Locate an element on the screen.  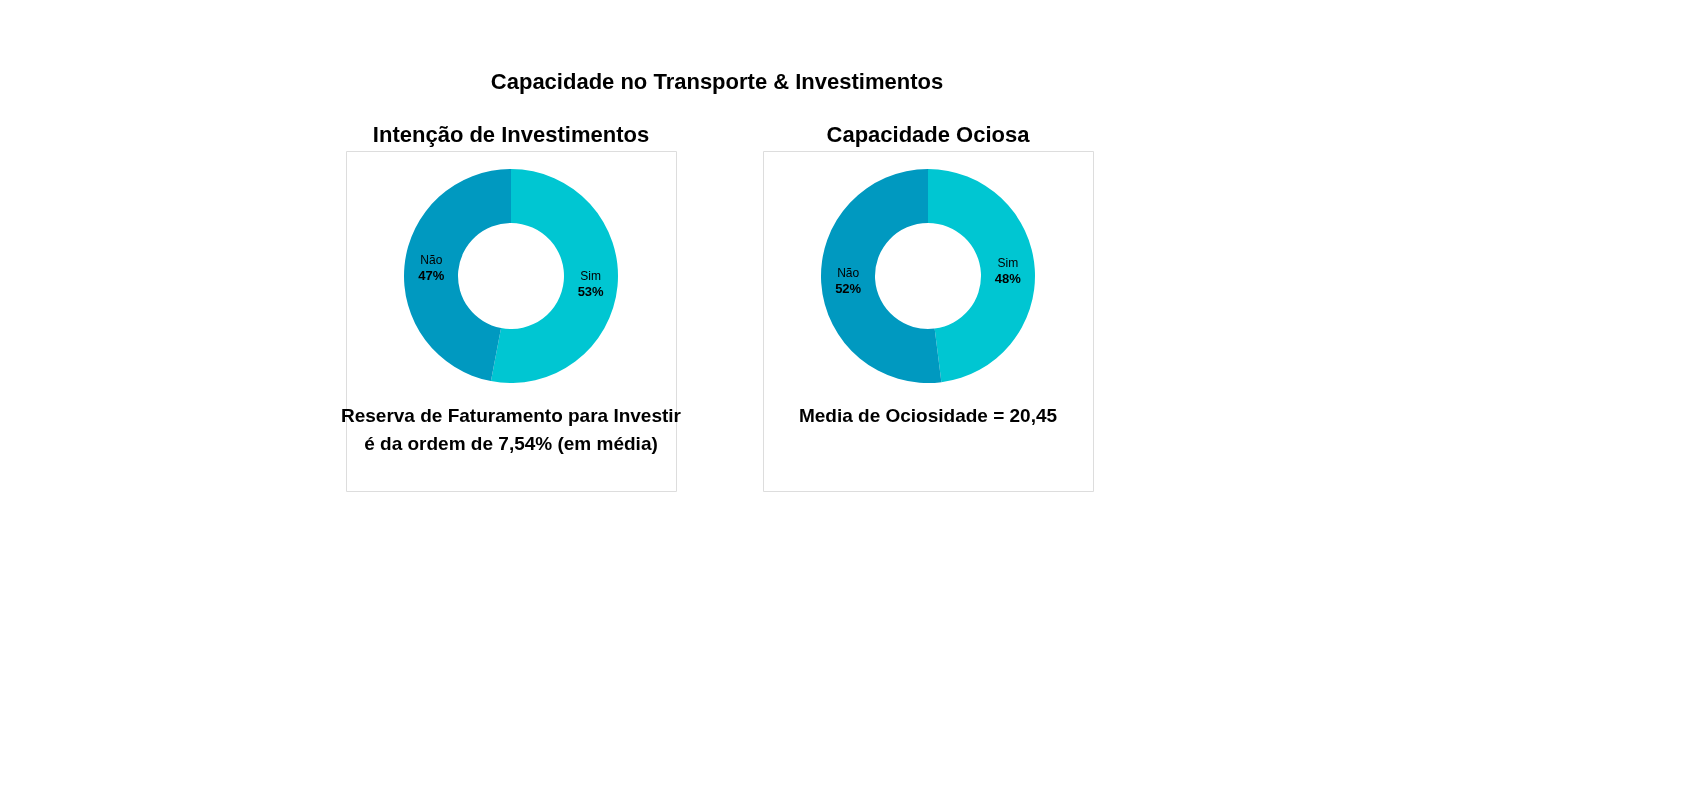
text: Capacidade no Transporte & Investimentos is located at coordinates (717, 81).